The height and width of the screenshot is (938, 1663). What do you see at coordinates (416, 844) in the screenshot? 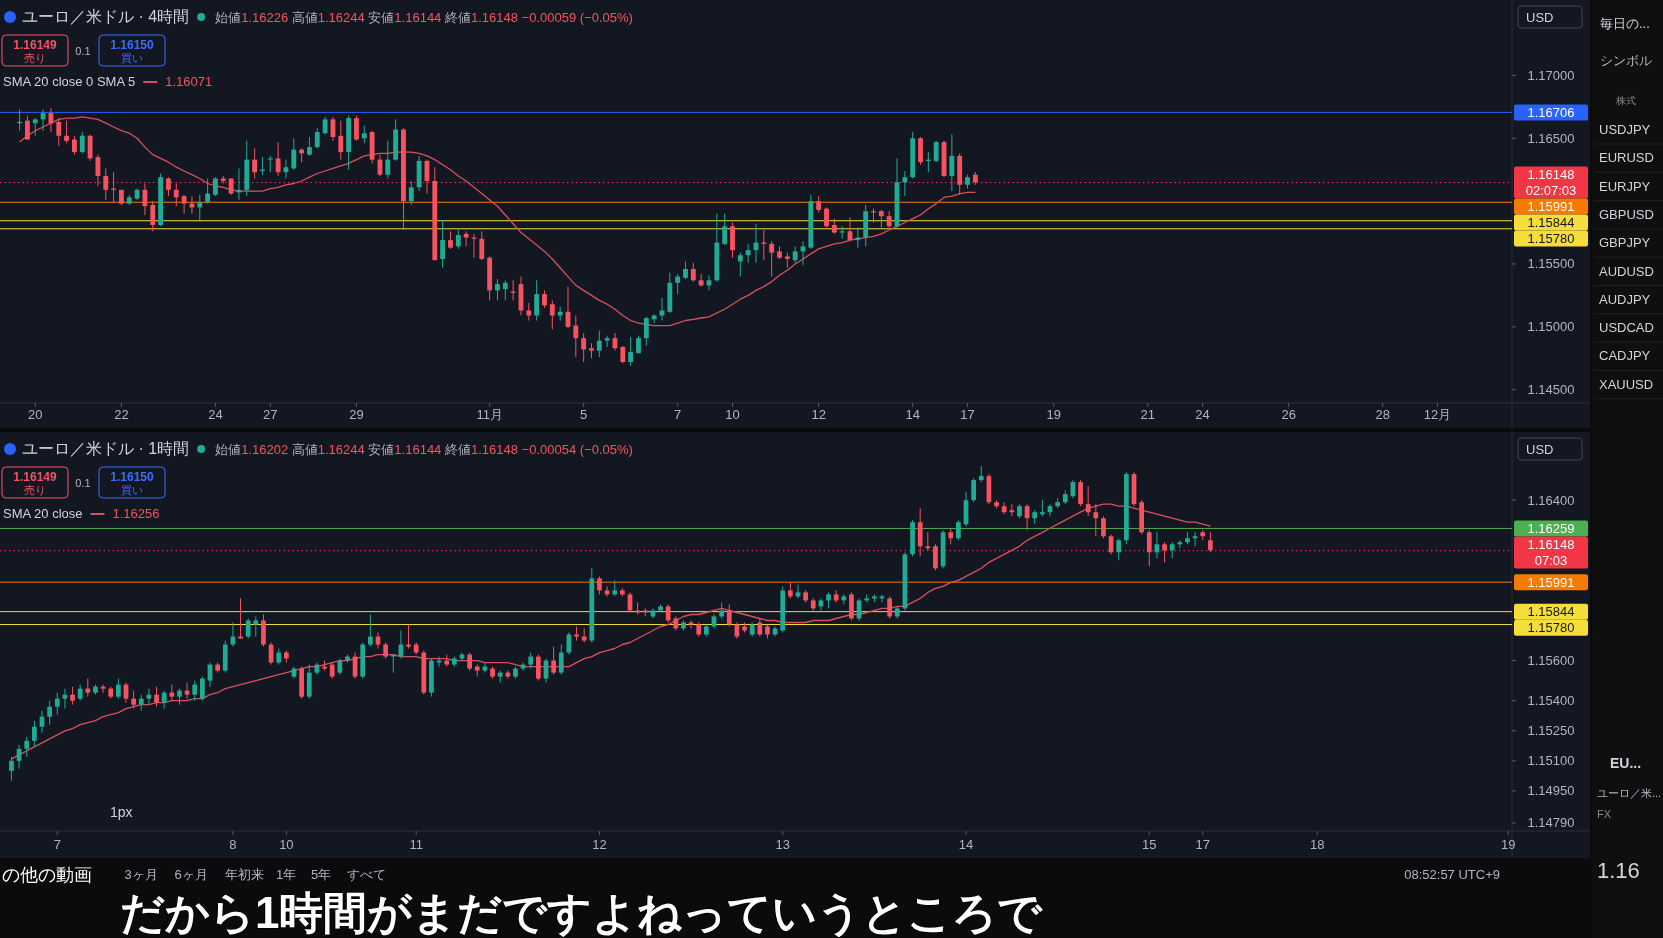
I see `x-tick-label: 11` at bounding box center [416, 844].